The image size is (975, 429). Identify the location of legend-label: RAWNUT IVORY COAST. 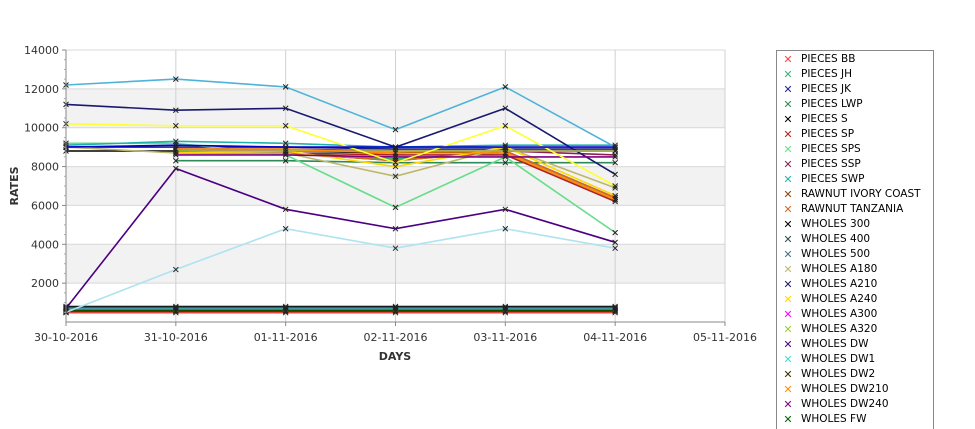
(861, 194).